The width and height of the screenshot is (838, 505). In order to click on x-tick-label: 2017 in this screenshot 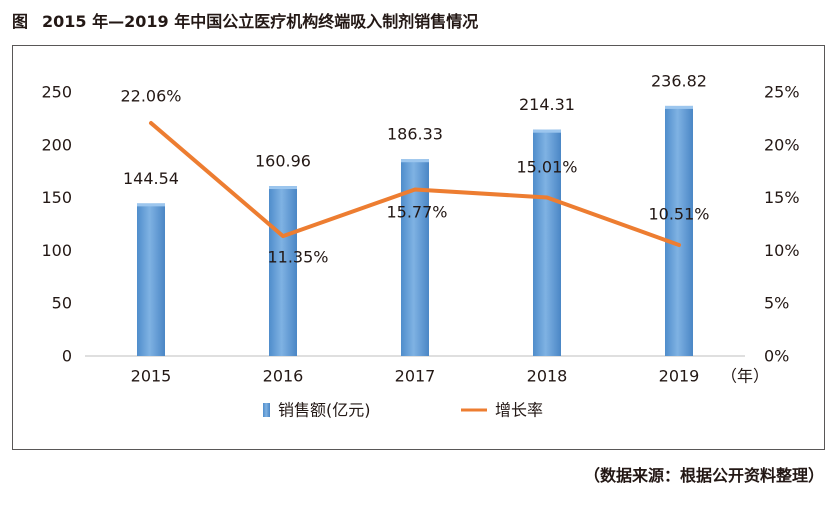, I will do `click(415, 376)`.